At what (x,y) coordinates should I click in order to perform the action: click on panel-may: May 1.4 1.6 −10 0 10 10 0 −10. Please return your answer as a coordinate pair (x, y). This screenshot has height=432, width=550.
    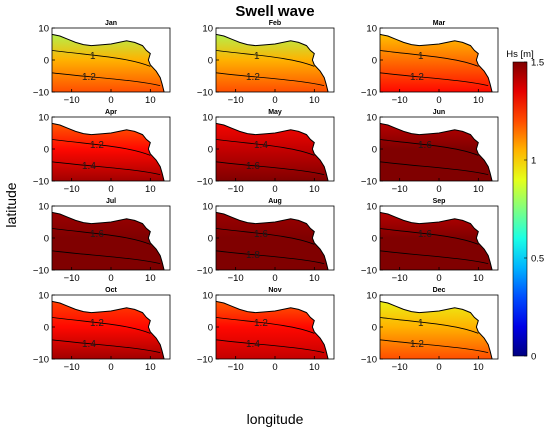
    Looking at the image, I should click on (266, 152).